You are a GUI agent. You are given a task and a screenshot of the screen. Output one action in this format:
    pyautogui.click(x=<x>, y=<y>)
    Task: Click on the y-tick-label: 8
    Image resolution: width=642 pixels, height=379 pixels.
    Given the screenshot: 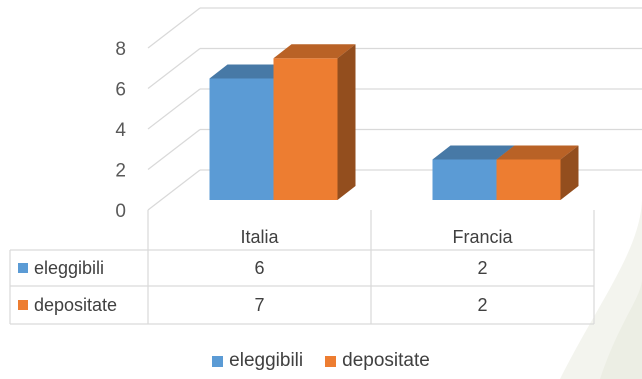 What is the action you would take?
    pyautogui.click(x=120, y=49)
    